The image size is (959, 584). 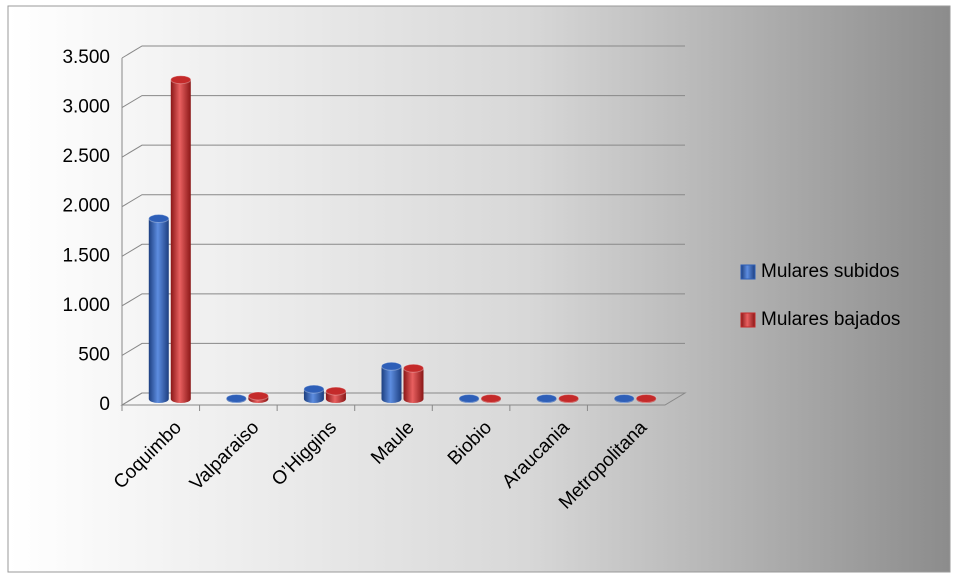 What do you see at coordinates (94, 354) in the screenshot?
I see `y-tick-label: 500` at bounding box center [94, 354].